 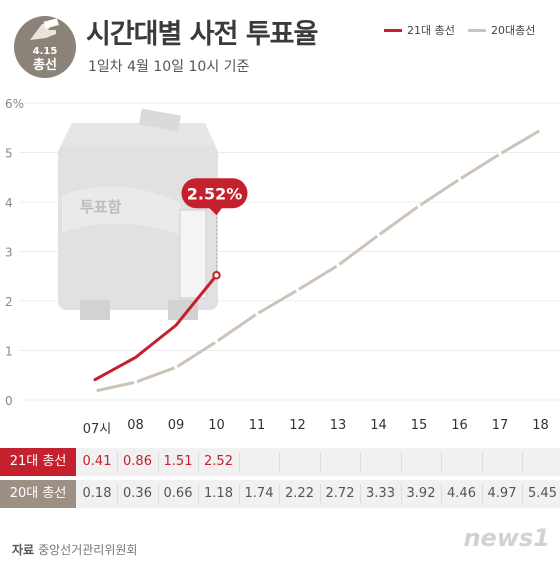 What do you see at coordinates (9, 352) in the screenshot?
I see `y-tick-label: 1` at bounding box center [9, 352].